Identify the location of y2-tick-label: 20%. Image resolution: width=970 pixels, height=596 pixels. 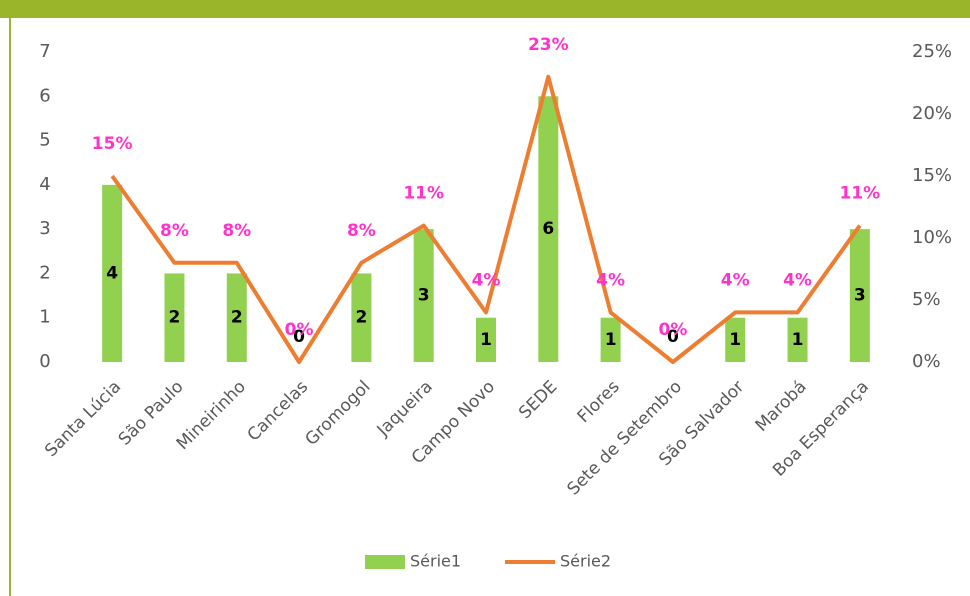
(932, 113).